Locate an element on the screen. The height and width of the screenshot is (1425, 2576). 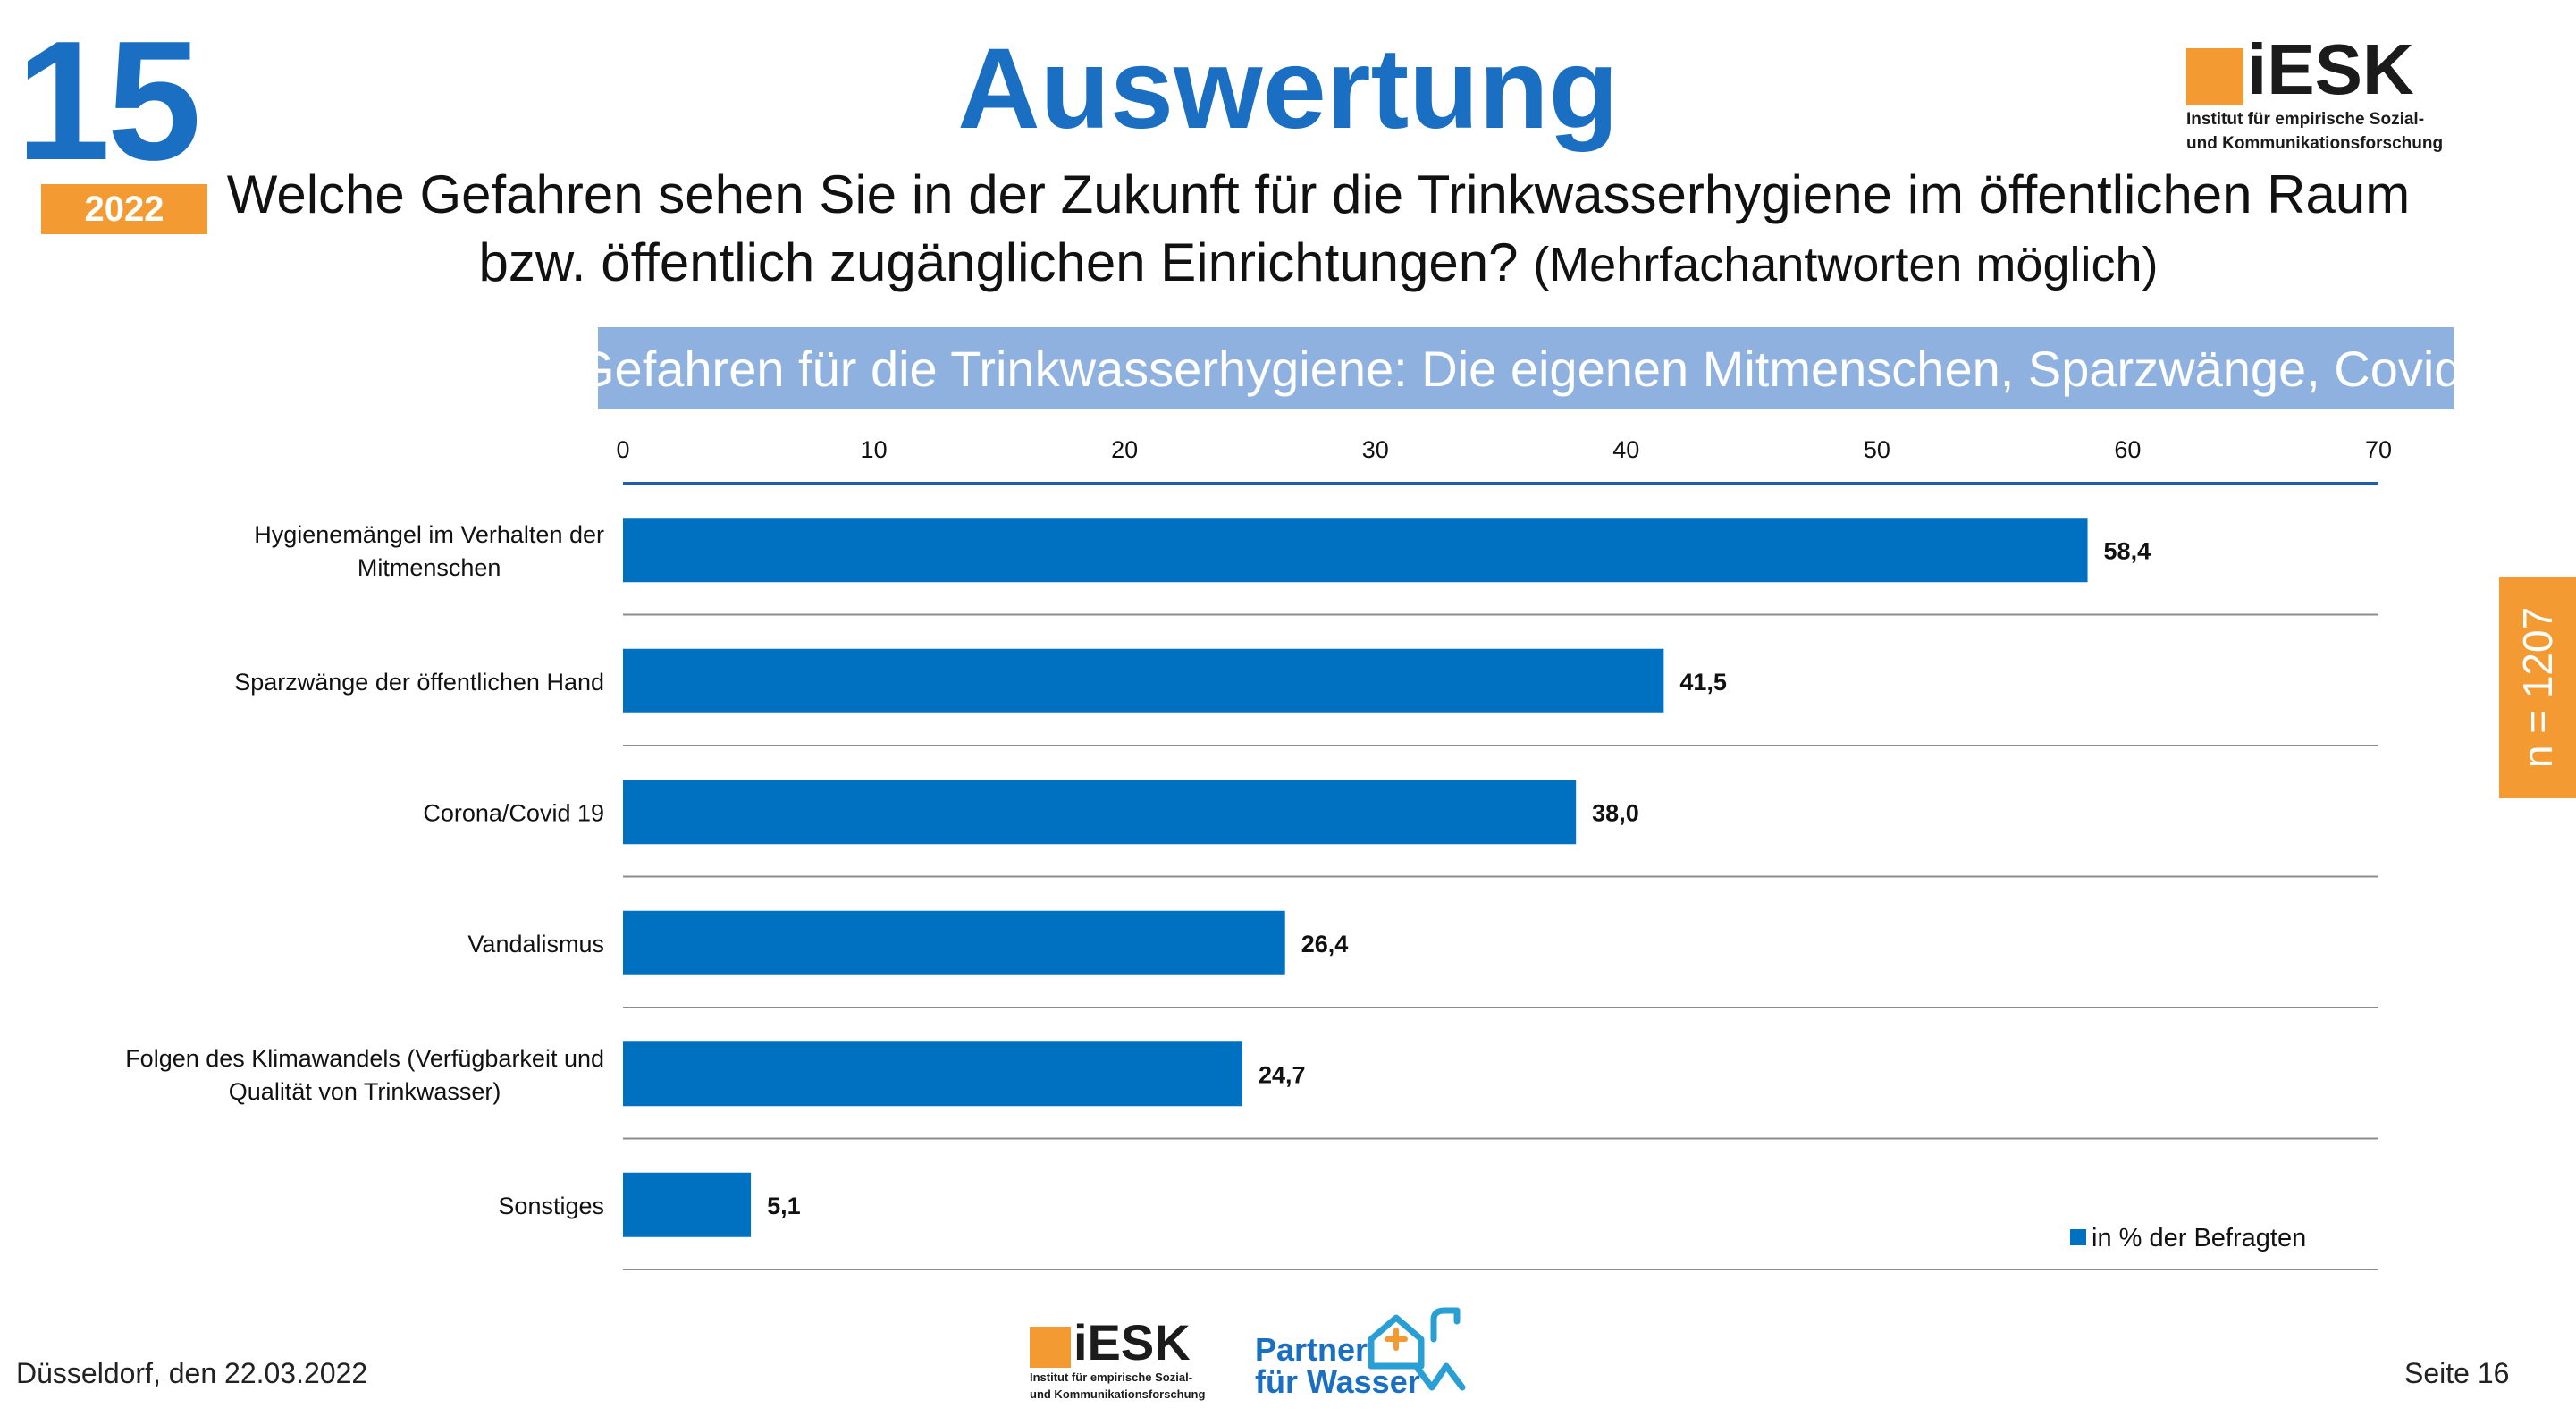
x-tick-label-2: 20 is located at coordinates (1124, 449).